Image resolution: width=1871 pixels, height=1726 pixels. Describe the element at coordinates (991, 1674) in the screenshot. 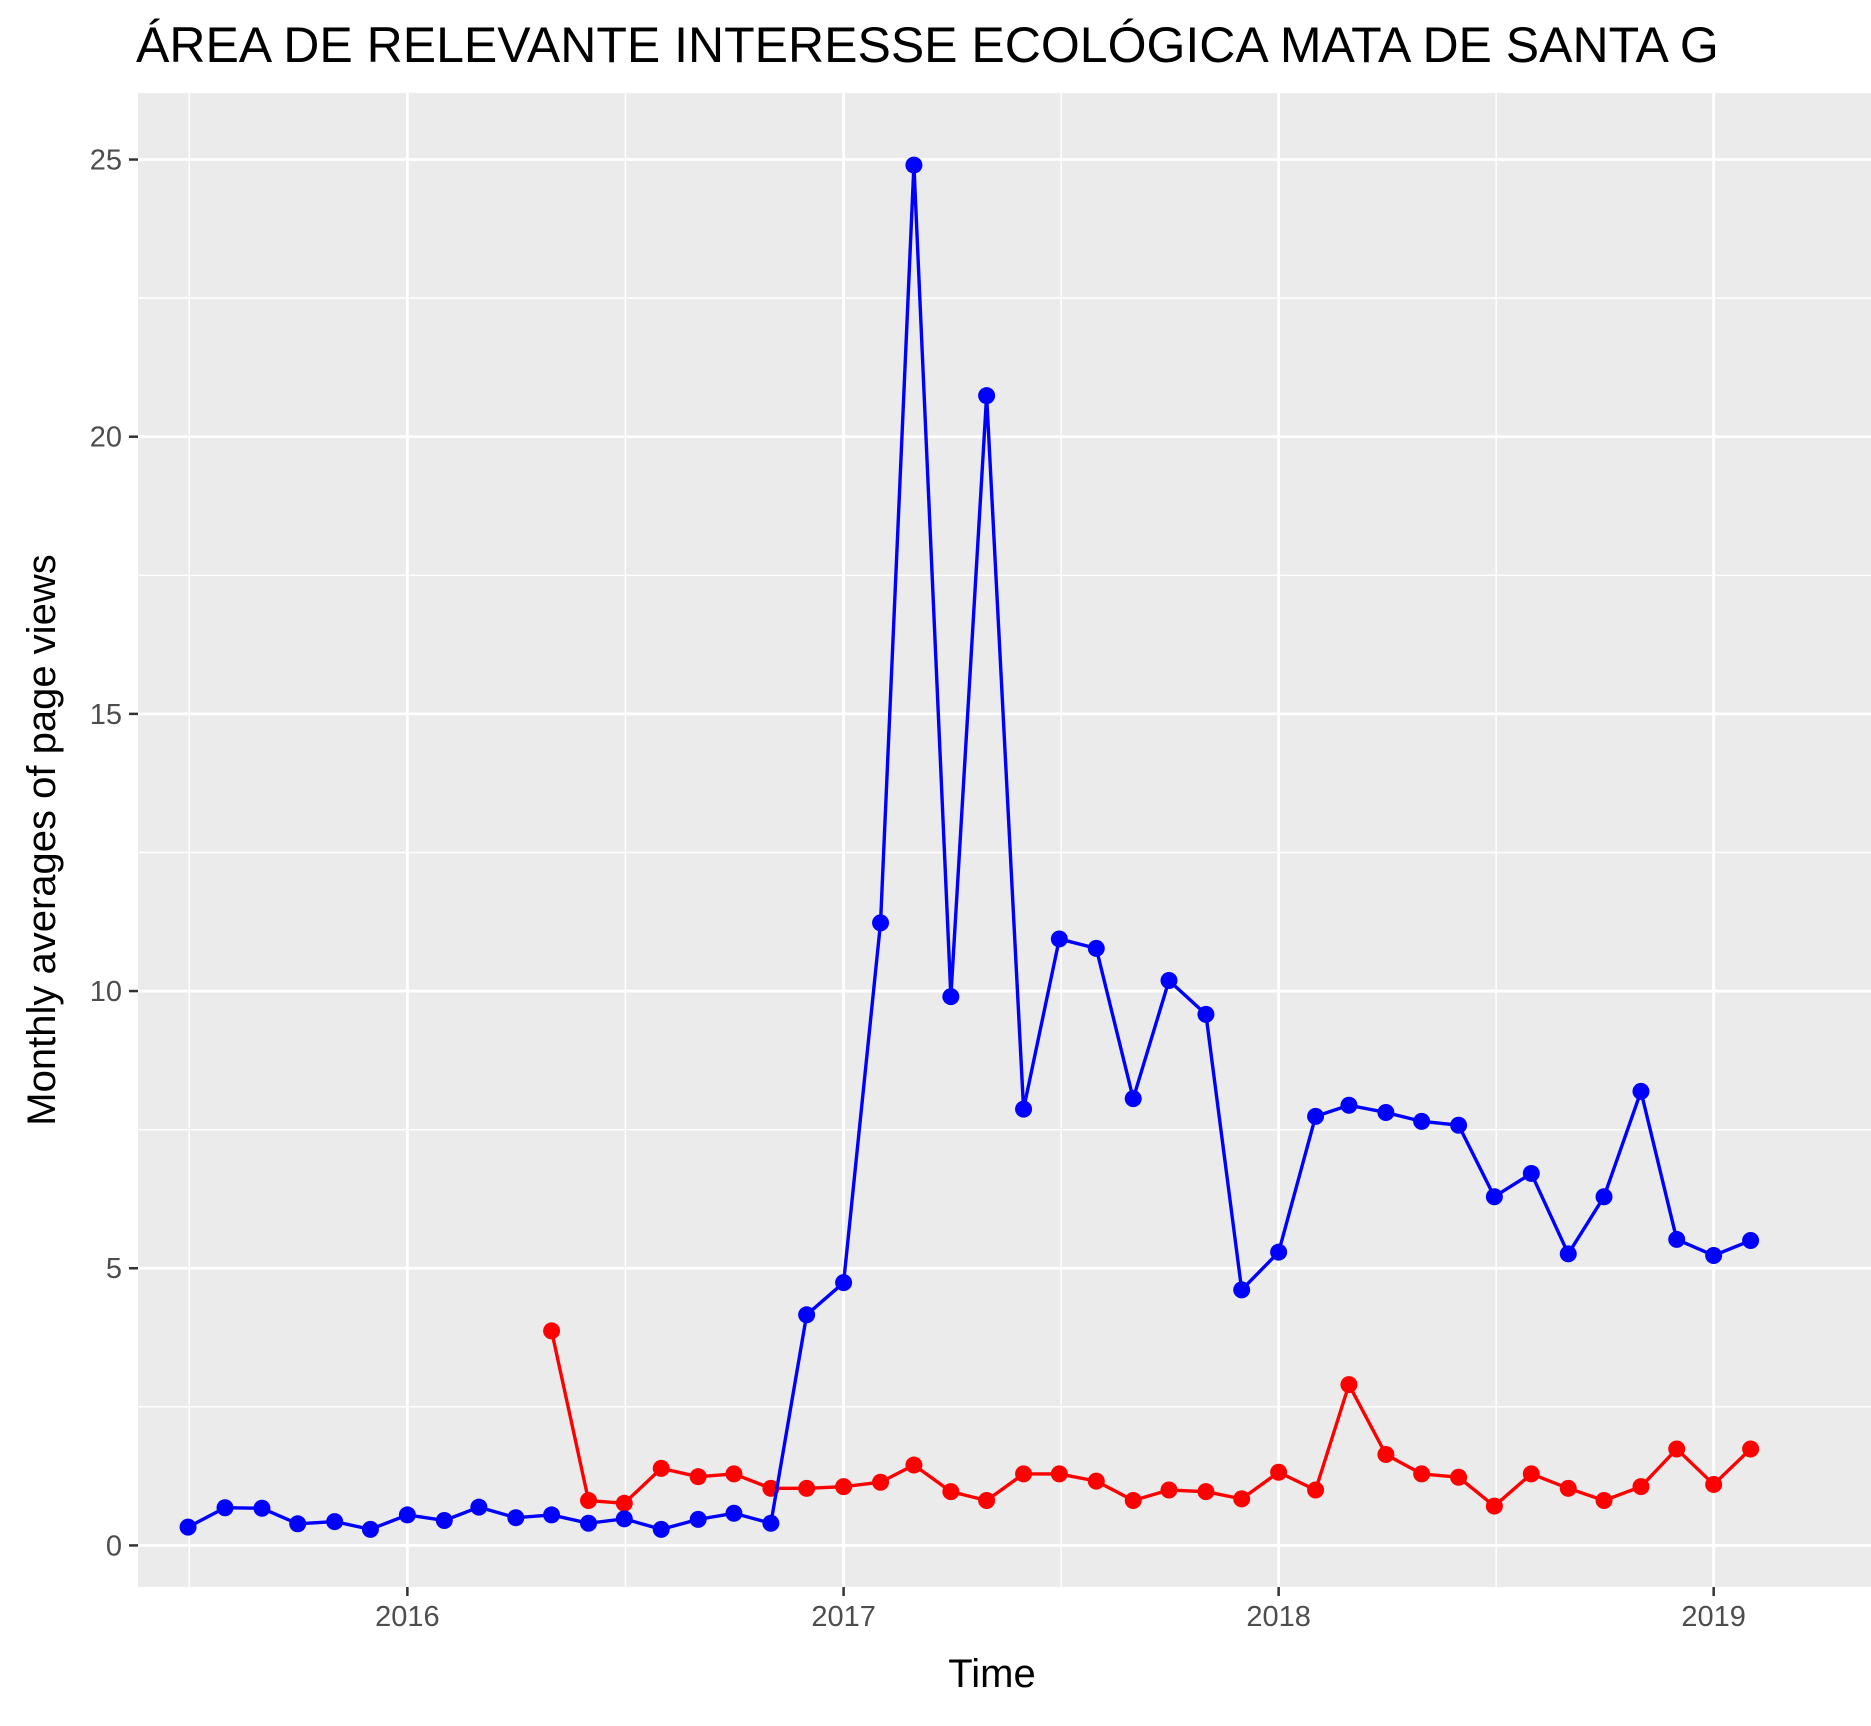

I see `x-axis-title: Time` at that location.